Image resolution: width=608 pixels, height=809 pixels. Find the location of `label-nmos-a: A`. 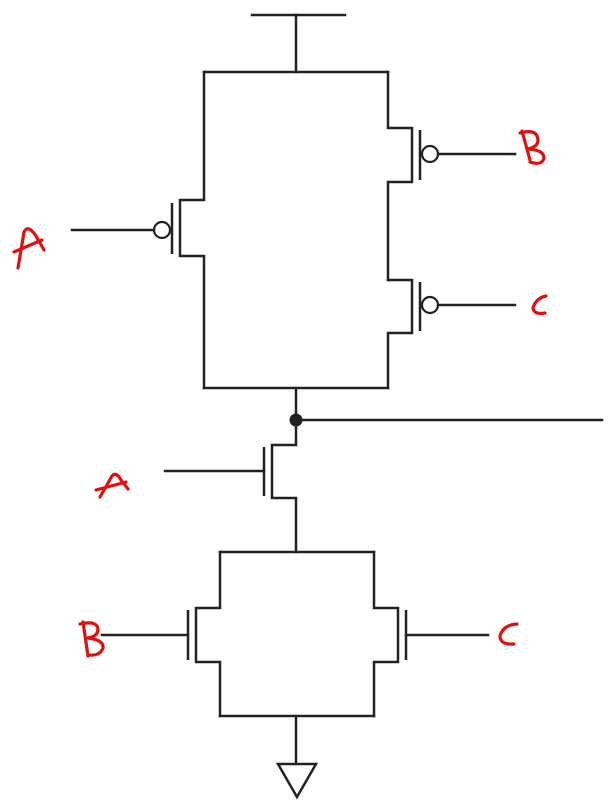

label-nmos-a: A is located at coordinates (112, 485).